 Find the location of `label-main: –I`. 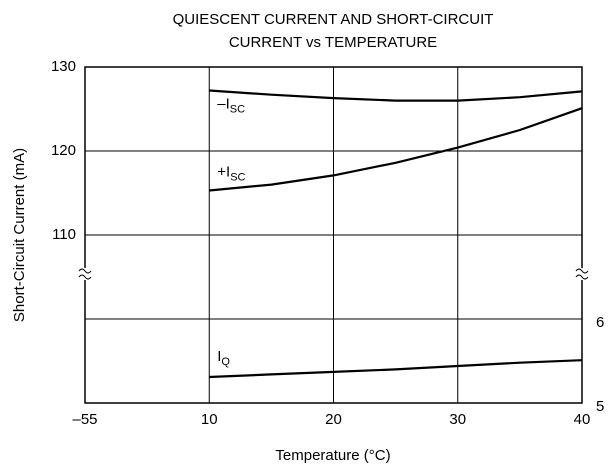

label-main: –I is located at coordinates (223, 103).